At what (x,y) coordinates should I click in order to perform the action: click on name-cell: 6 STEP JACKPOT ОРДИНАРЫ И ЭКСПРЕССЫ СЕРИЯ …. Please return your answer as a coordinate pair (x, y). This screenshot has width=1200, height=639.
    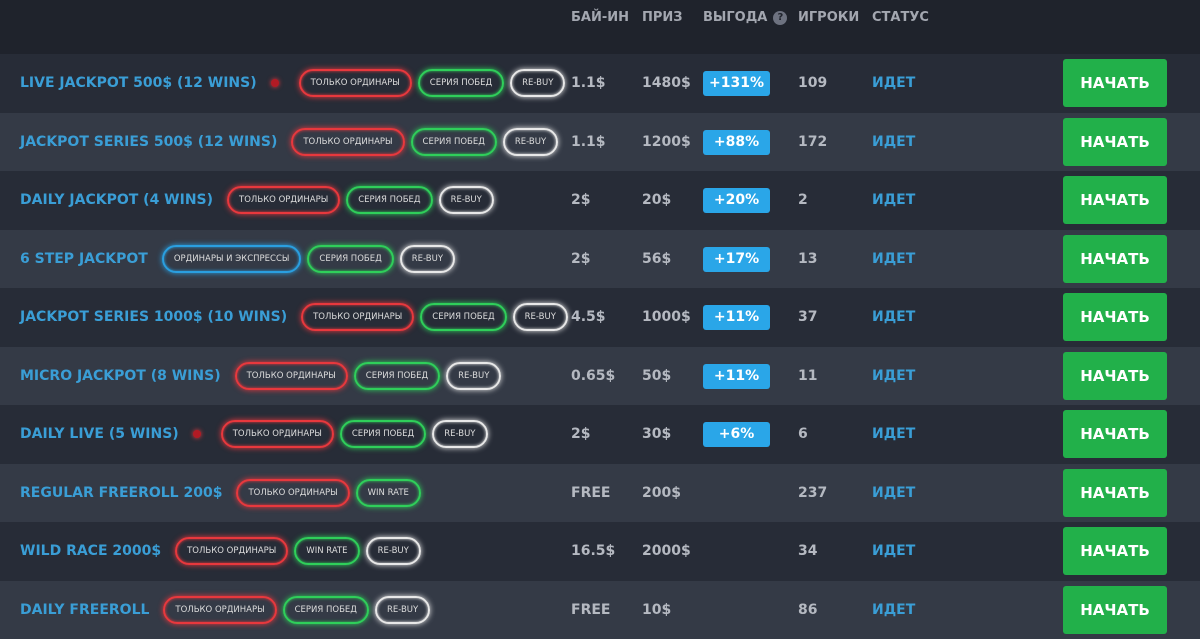
    Looking at the image, I should click on (238, 259).